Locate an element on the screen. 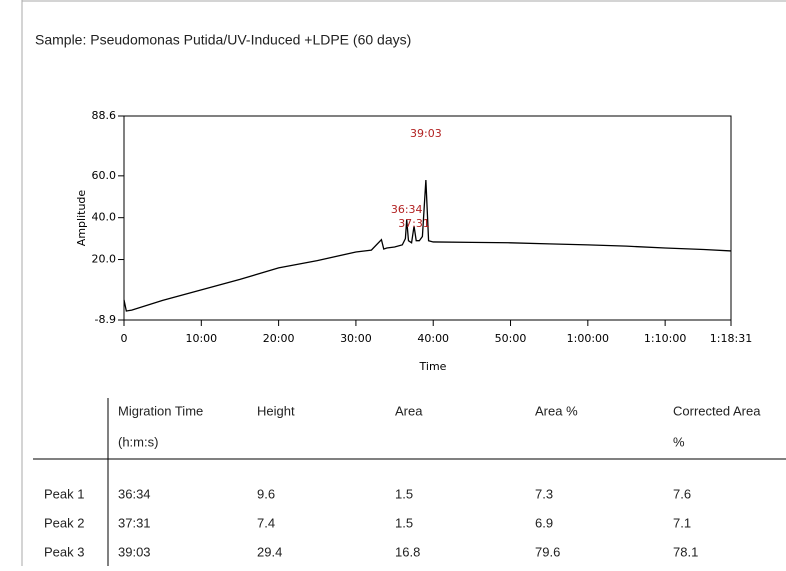 This screenshot has width=786, height=571. row-label: Peak 2 is located at coordinates (64, 522).